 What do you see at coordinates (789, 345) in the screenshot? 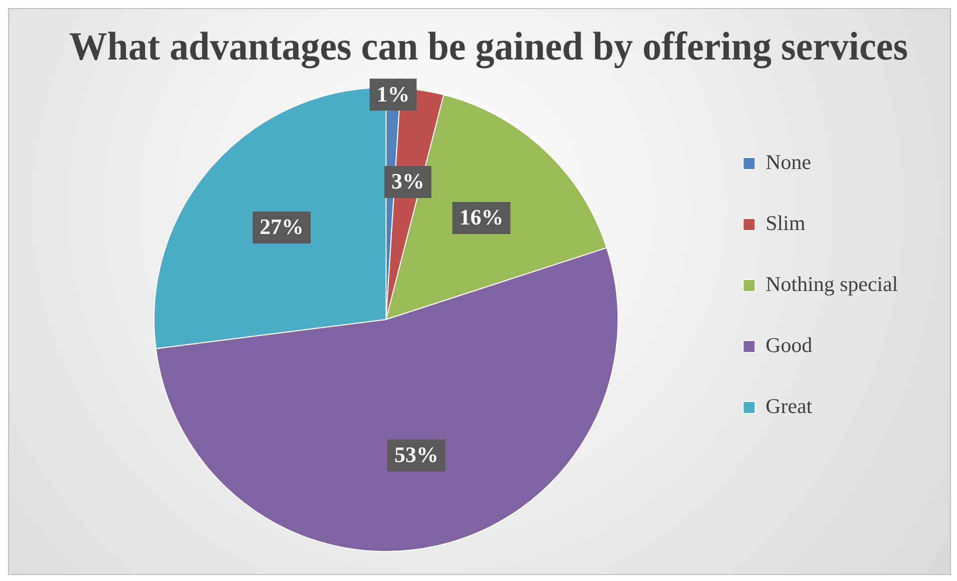
I see `legend-label: Good` at bounding box center [789, 345].